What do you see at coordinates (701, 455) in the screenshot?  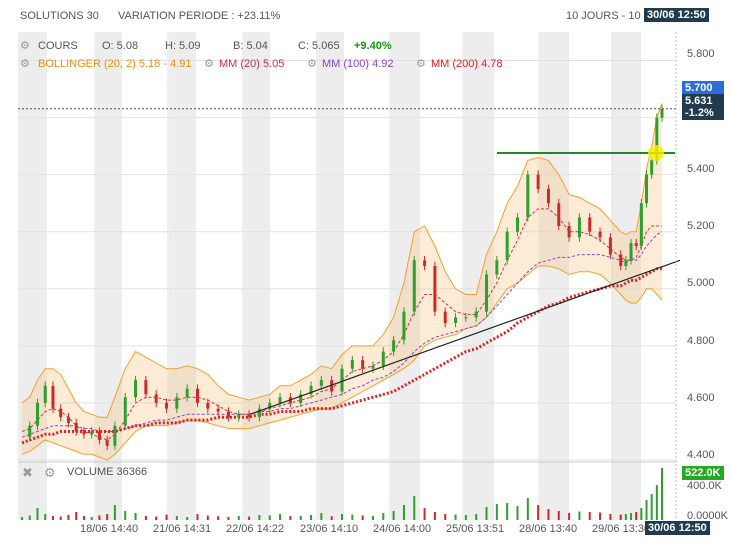 I see `y-tick-label: 4.400` at bounding box center [701, 455].